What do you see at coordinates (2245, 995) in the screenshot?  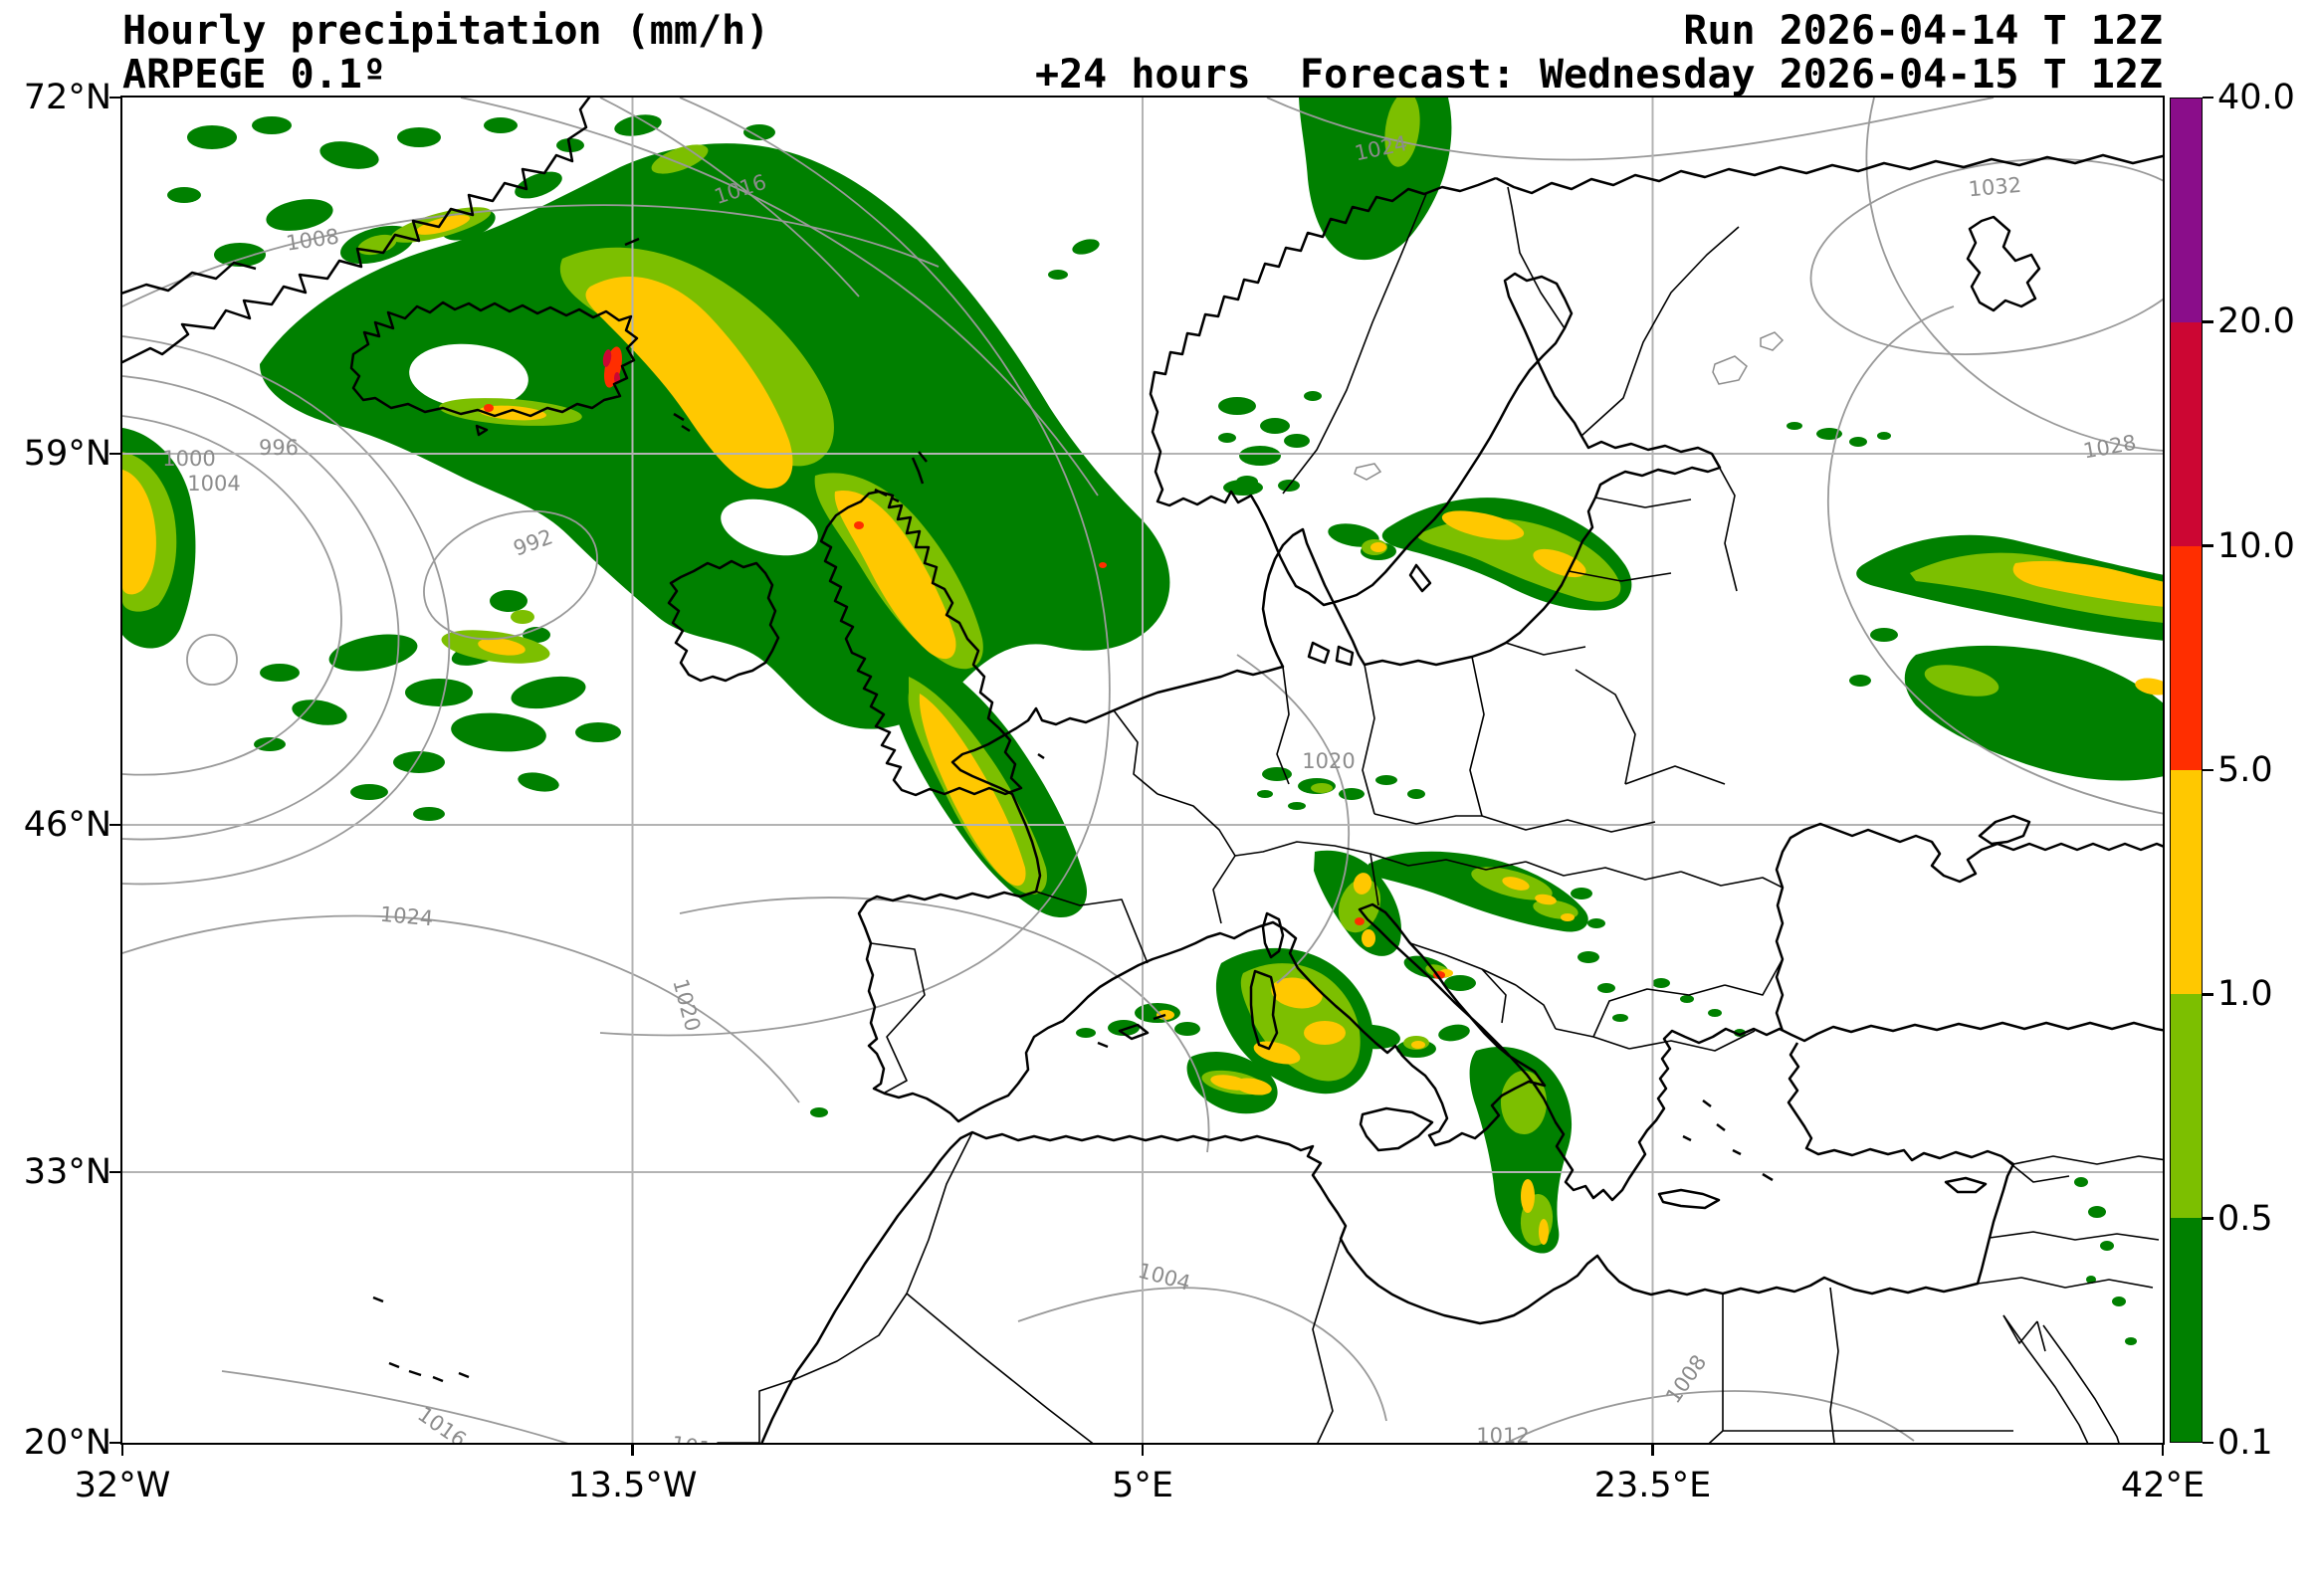 I see `colorbar-tick-label: 1.0` at bounding box center [2245, 995].